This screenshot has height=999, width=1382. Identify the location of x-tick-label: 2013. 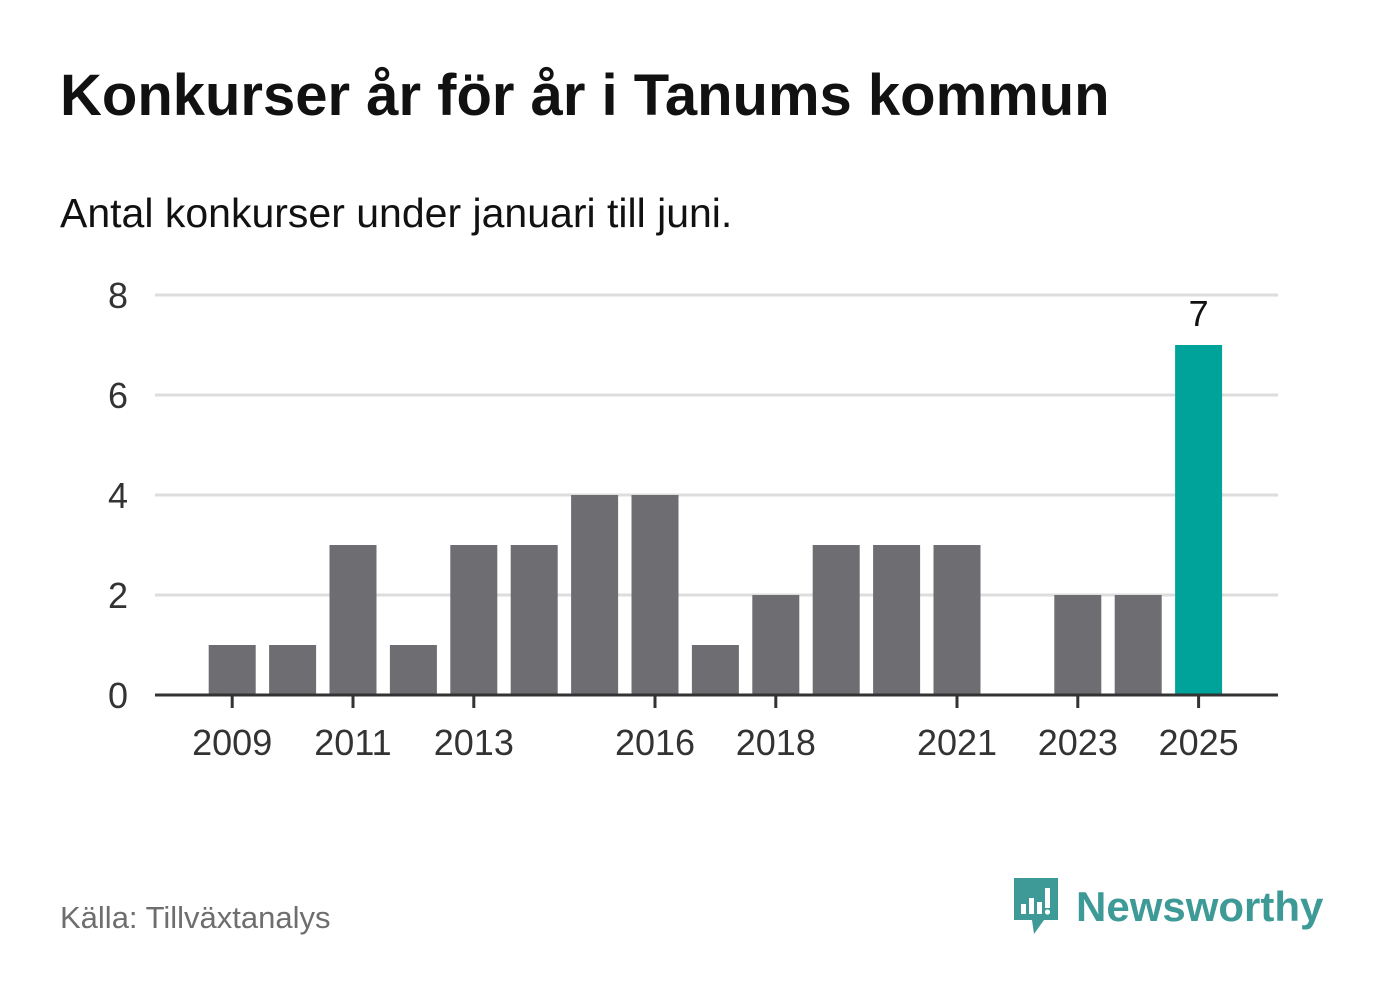
(474, 742).